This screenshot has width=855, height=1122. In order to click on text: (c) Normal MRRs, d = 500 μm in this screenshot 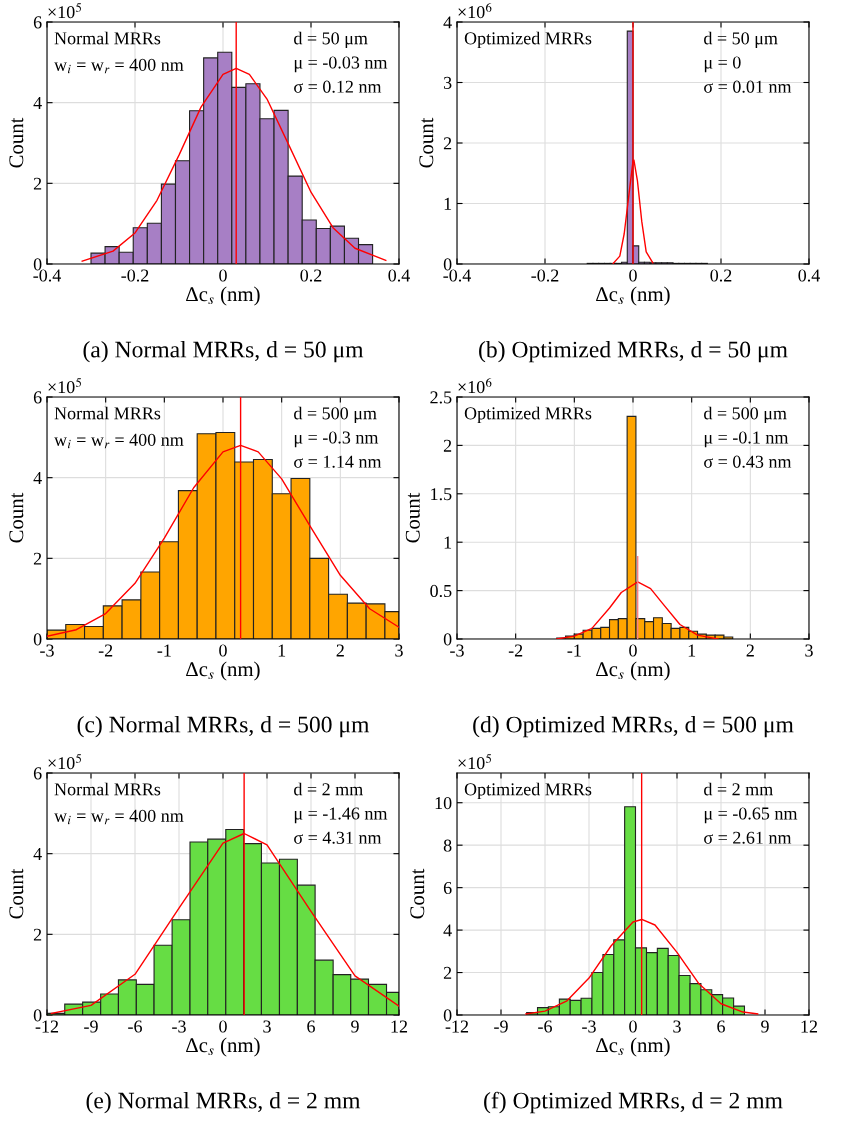, I will do `click(223, 726)`.